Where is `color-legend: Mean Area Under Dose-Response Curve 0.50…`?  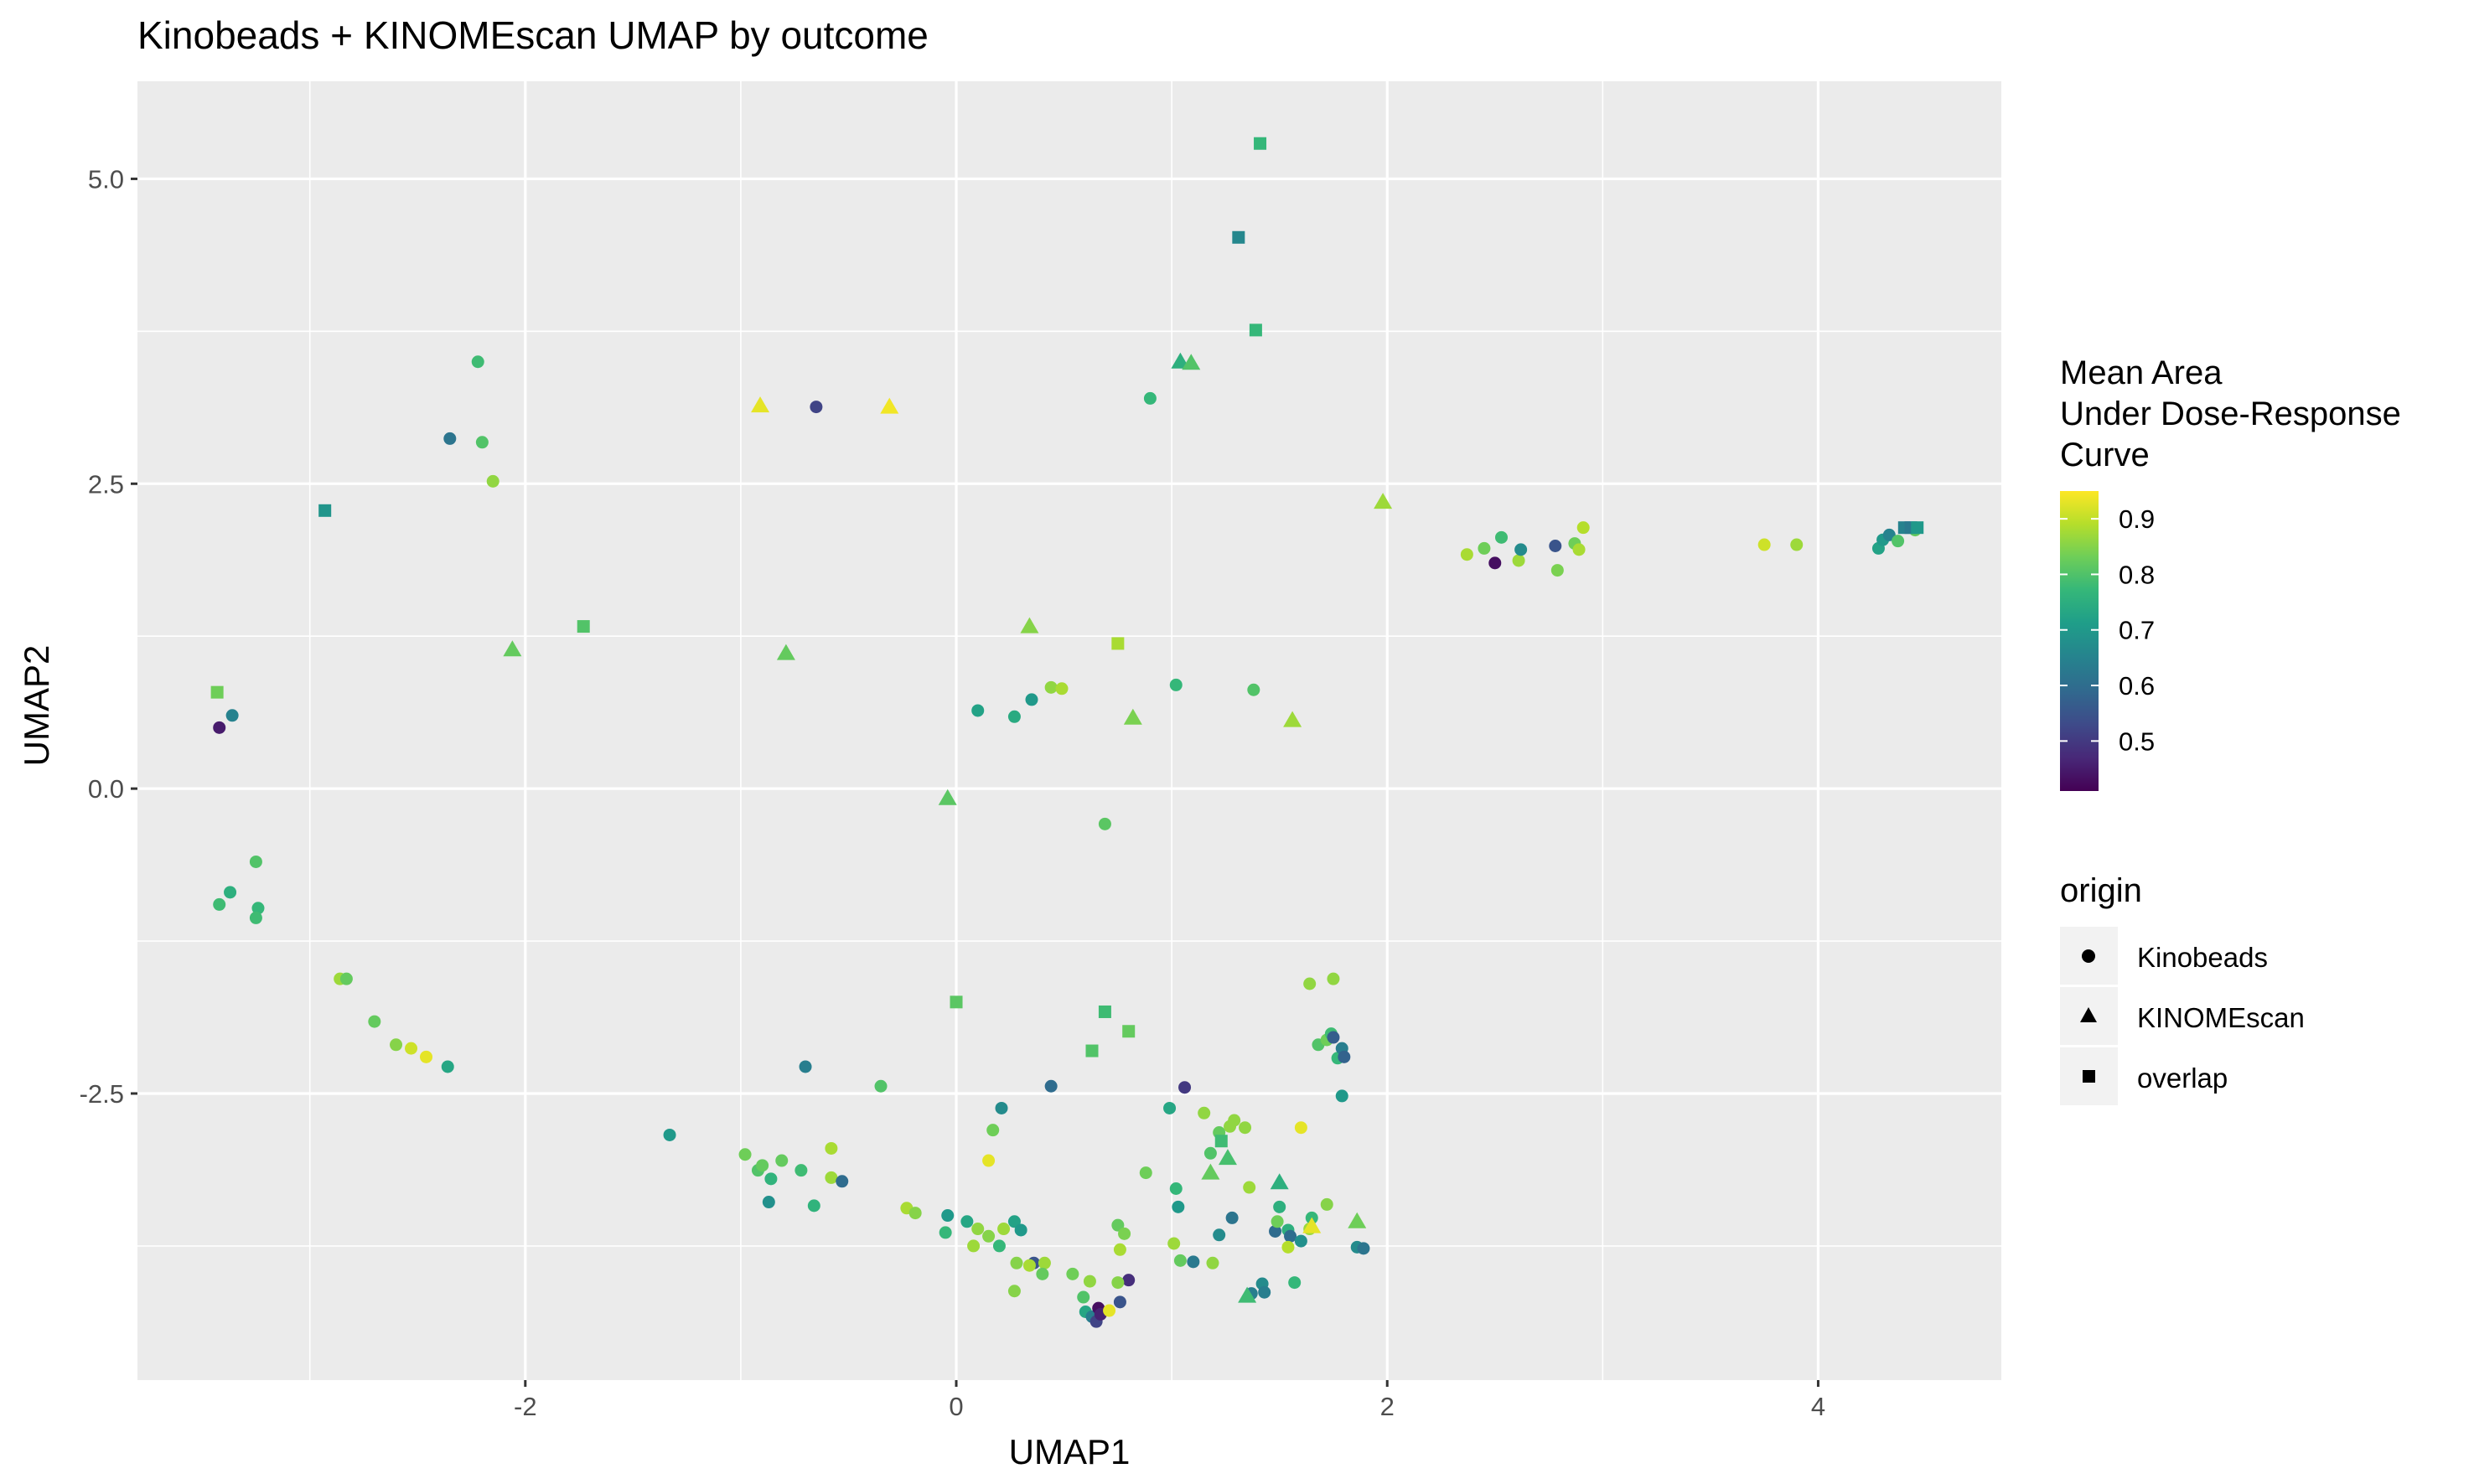
color-legend: Mean Area Under Dose-Response Curve 0.50… is located at coordinates (2230, 573).